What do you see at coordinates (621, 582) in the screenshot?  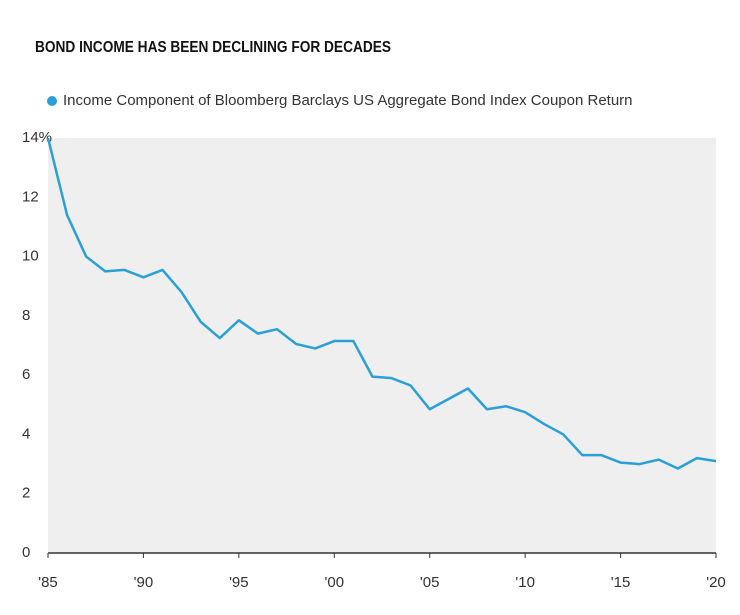 I see `x-tick-label: '15` at bounding box center [621, 582].